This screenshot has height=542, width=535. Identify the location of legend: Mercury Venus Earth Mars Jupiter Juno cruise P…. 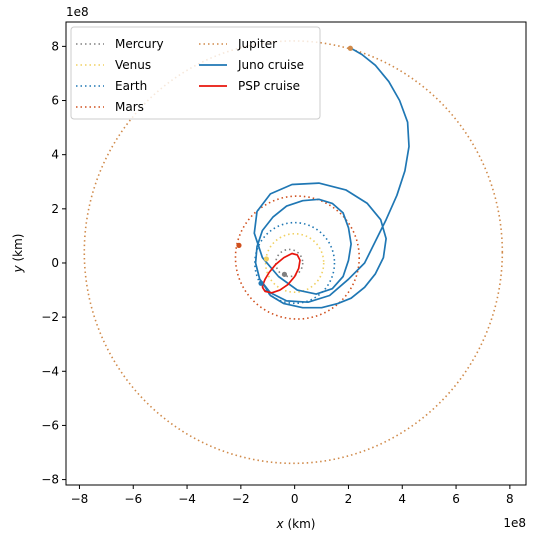
(195, 73).